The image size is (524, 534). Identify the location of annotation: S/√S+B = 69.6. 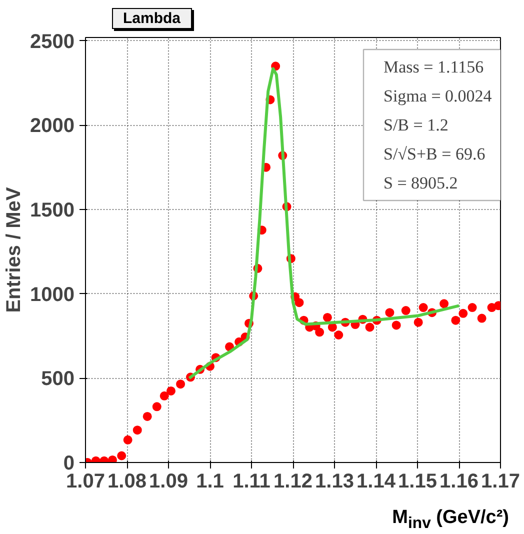
(435, 154).